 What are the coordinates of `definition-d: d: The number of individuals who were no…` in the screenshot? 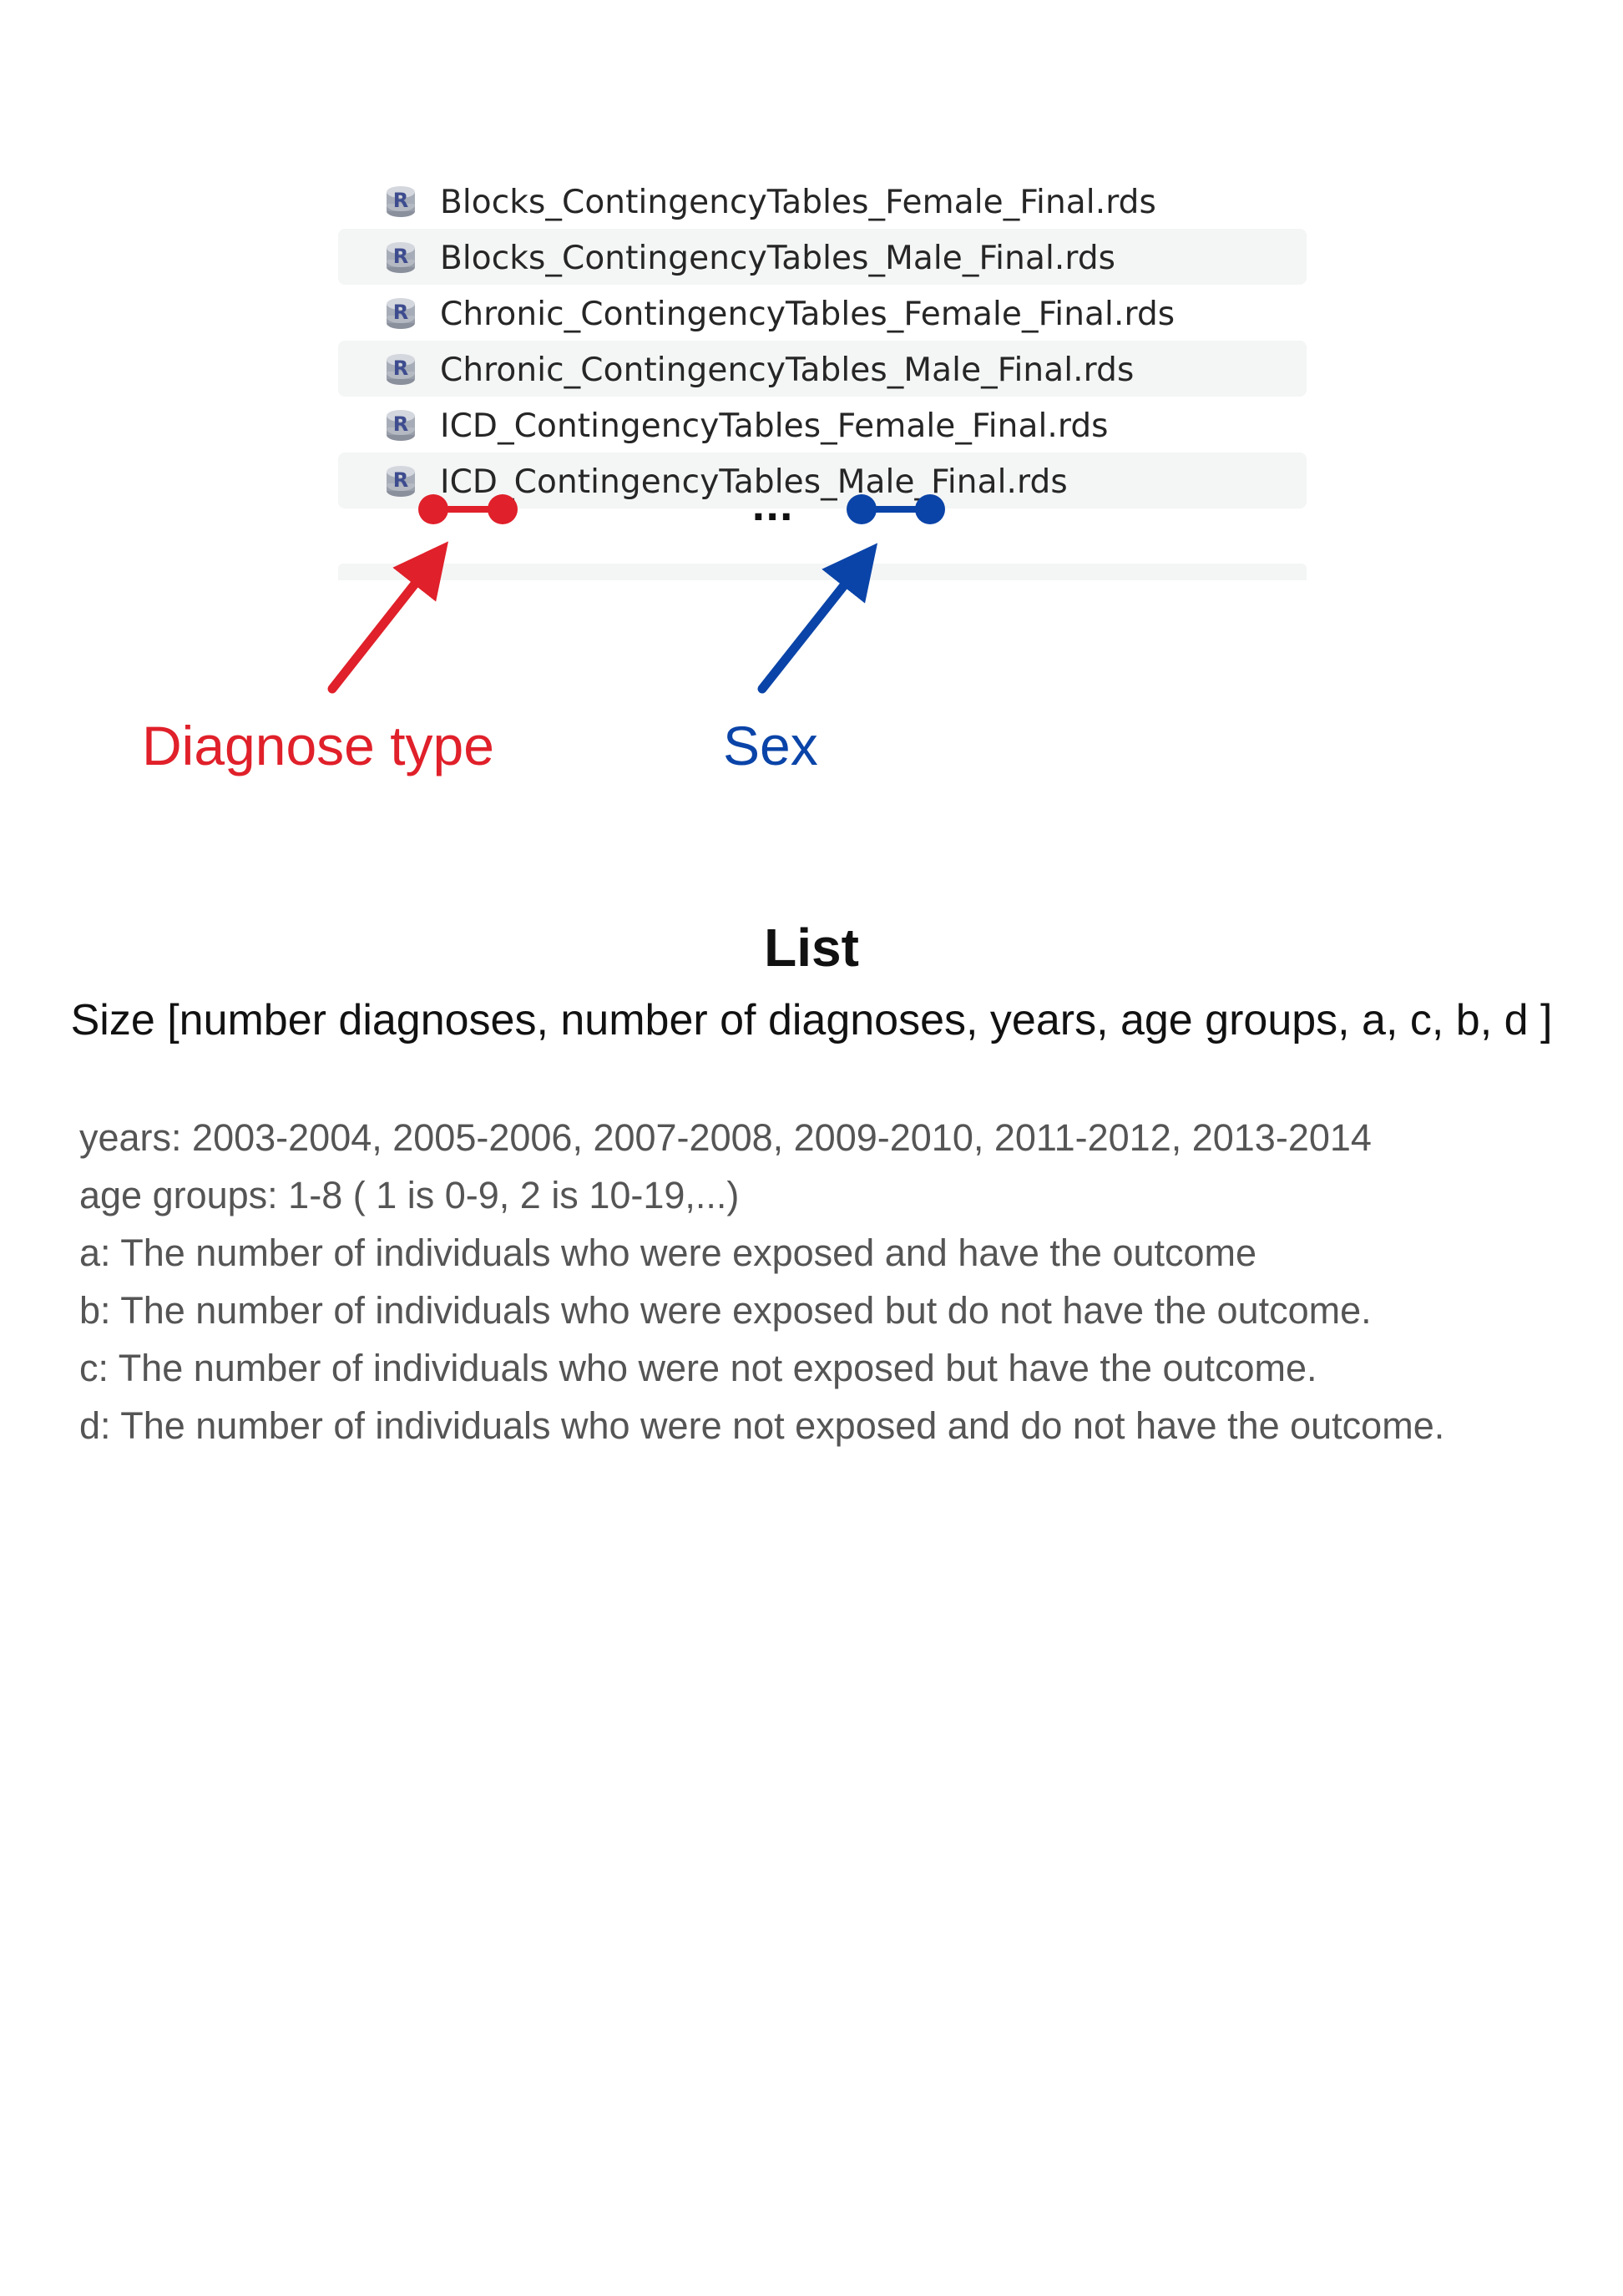 It's located at (762, 1425).